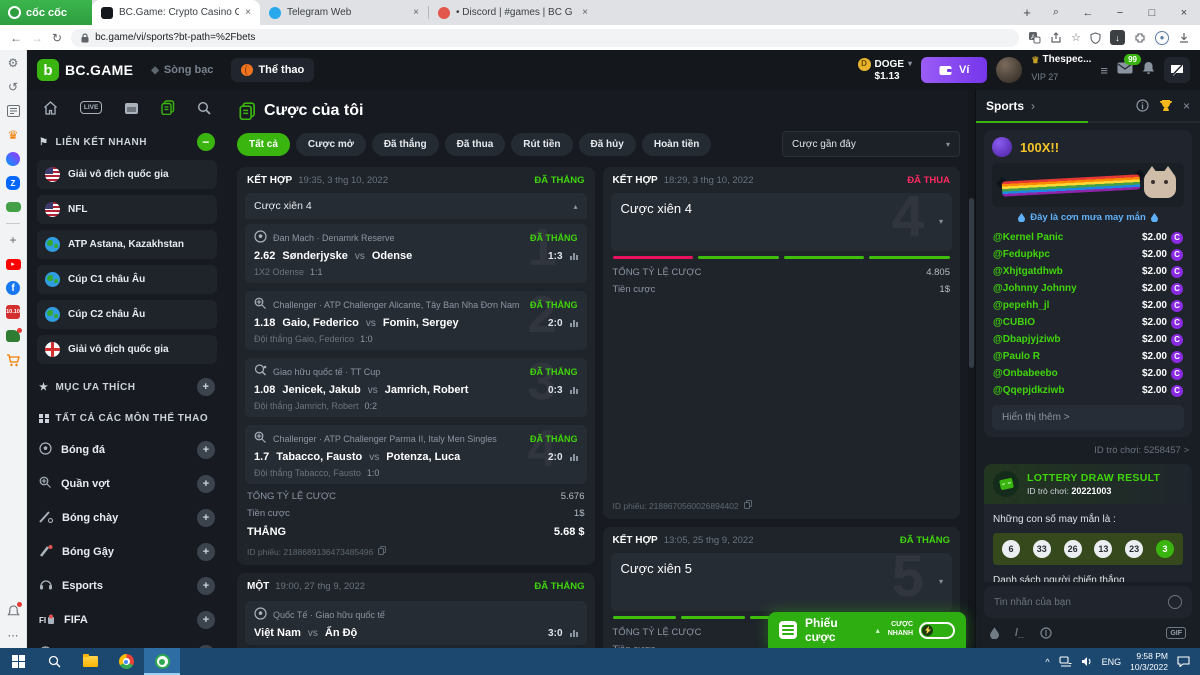 Image resolution: width=1200 pixels, height=675 pixels. Describe the element at coordinates (1076, 38) in the screenshot. I see `bookmark-star-icon: ☆` at that location.